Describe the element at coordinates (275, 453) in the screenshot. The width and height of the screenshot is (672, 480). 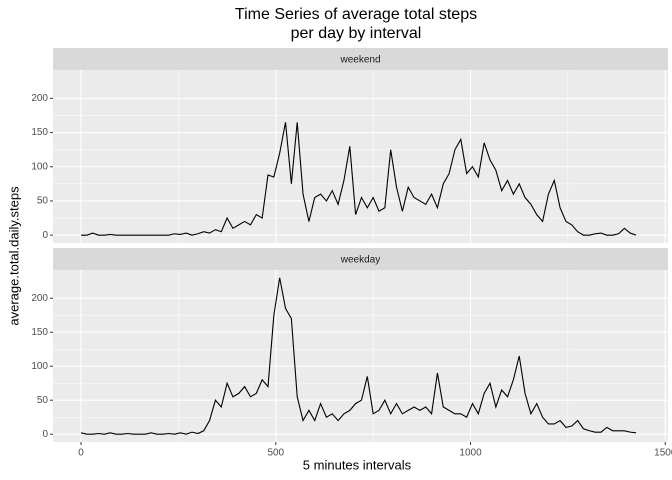
I see `x-tick-label: 500` at that location.